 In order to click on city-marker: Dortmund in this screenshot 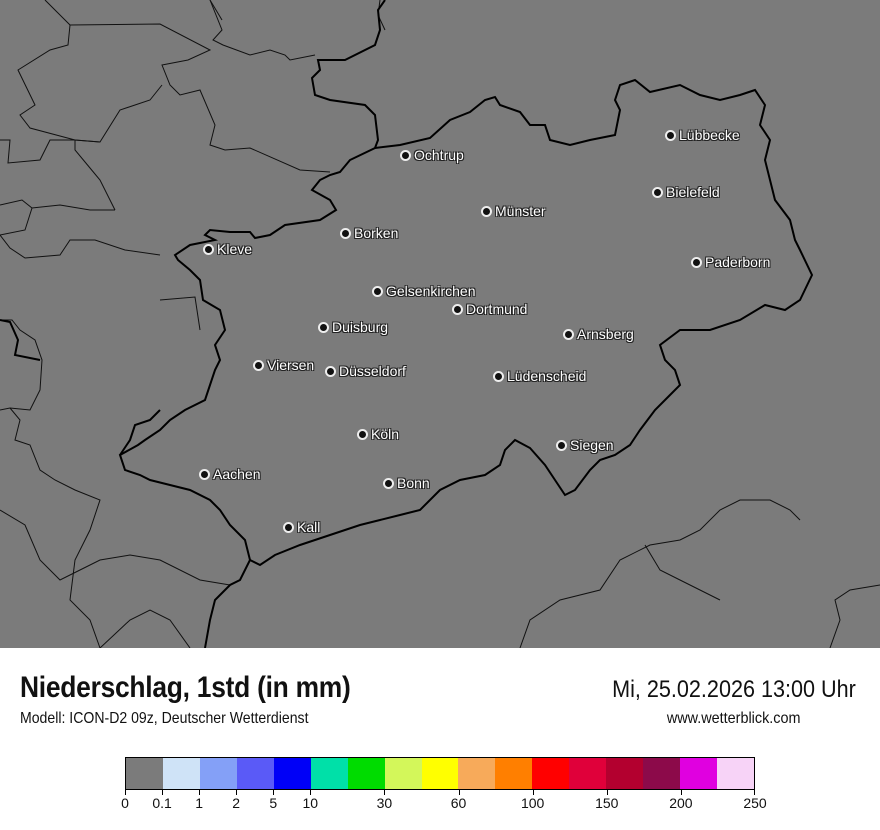, I will do `click(489, 309)`.